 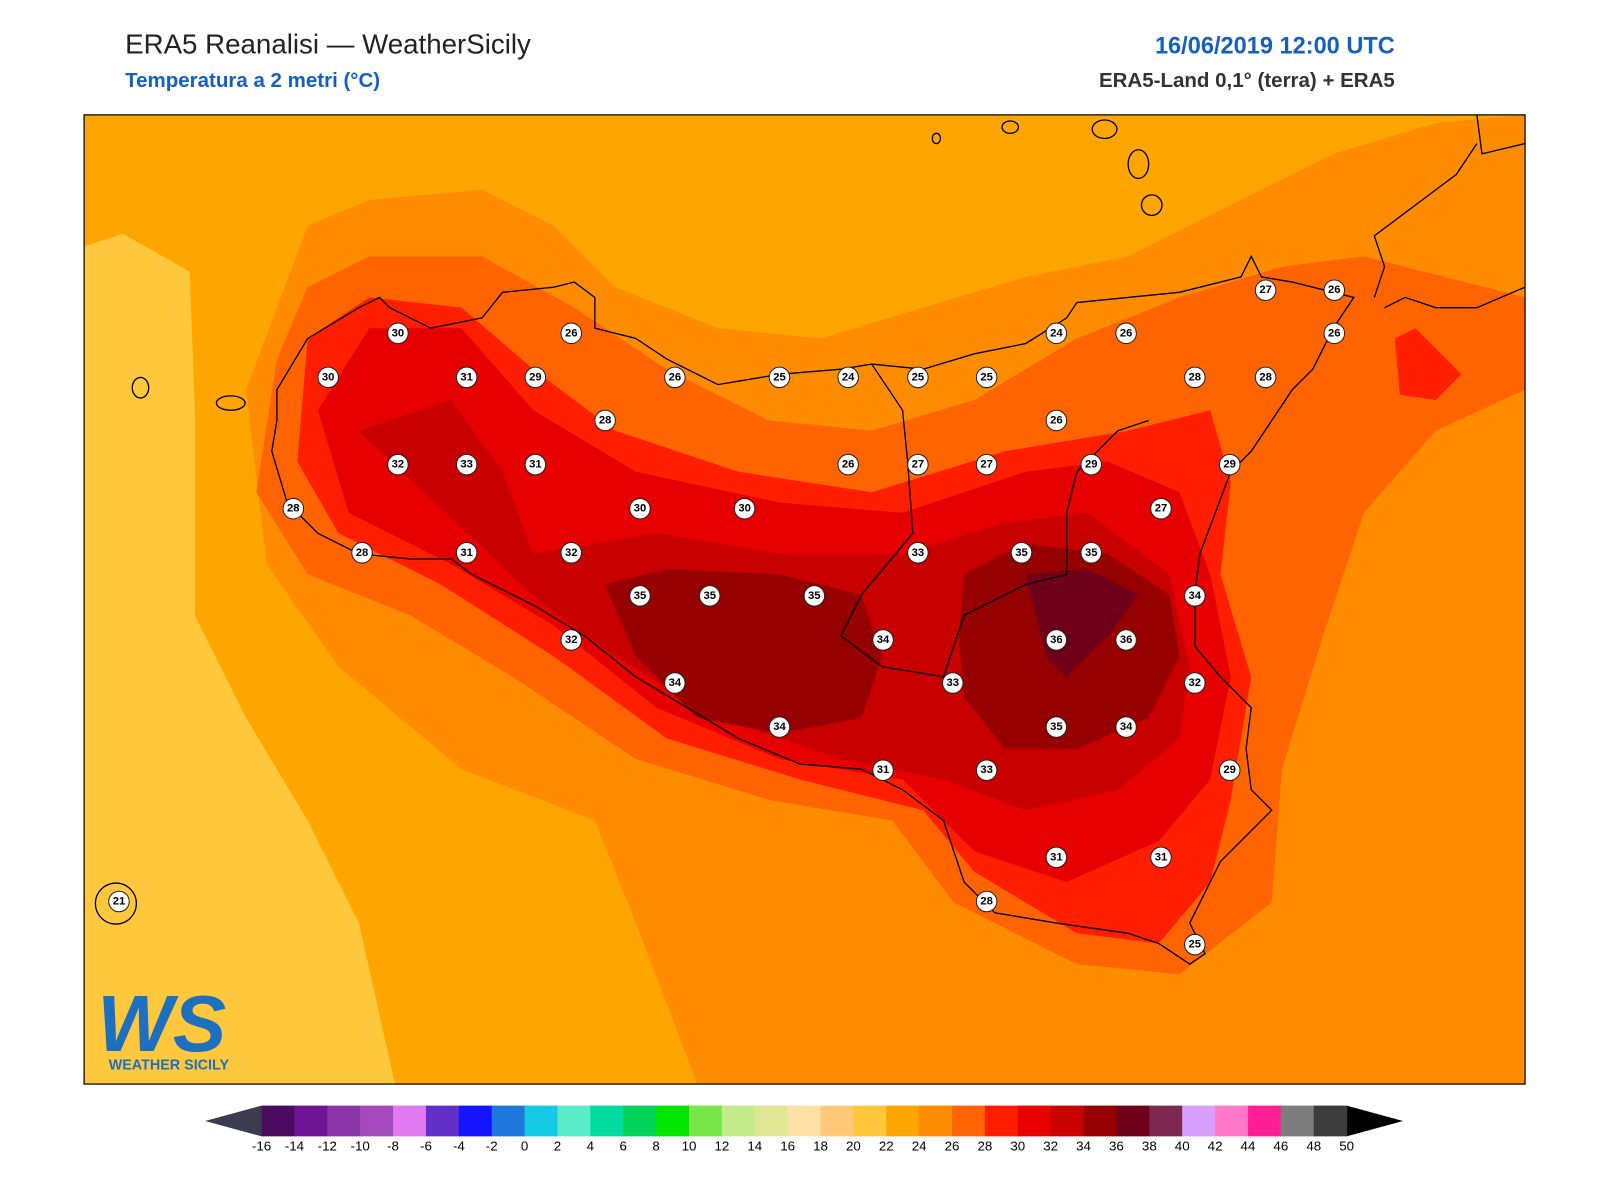 What do you see at coordinates (1280, 1146) in the screenshot?
I see `colorbar-tick-label: 46` at bounding box center [1280, 1146].